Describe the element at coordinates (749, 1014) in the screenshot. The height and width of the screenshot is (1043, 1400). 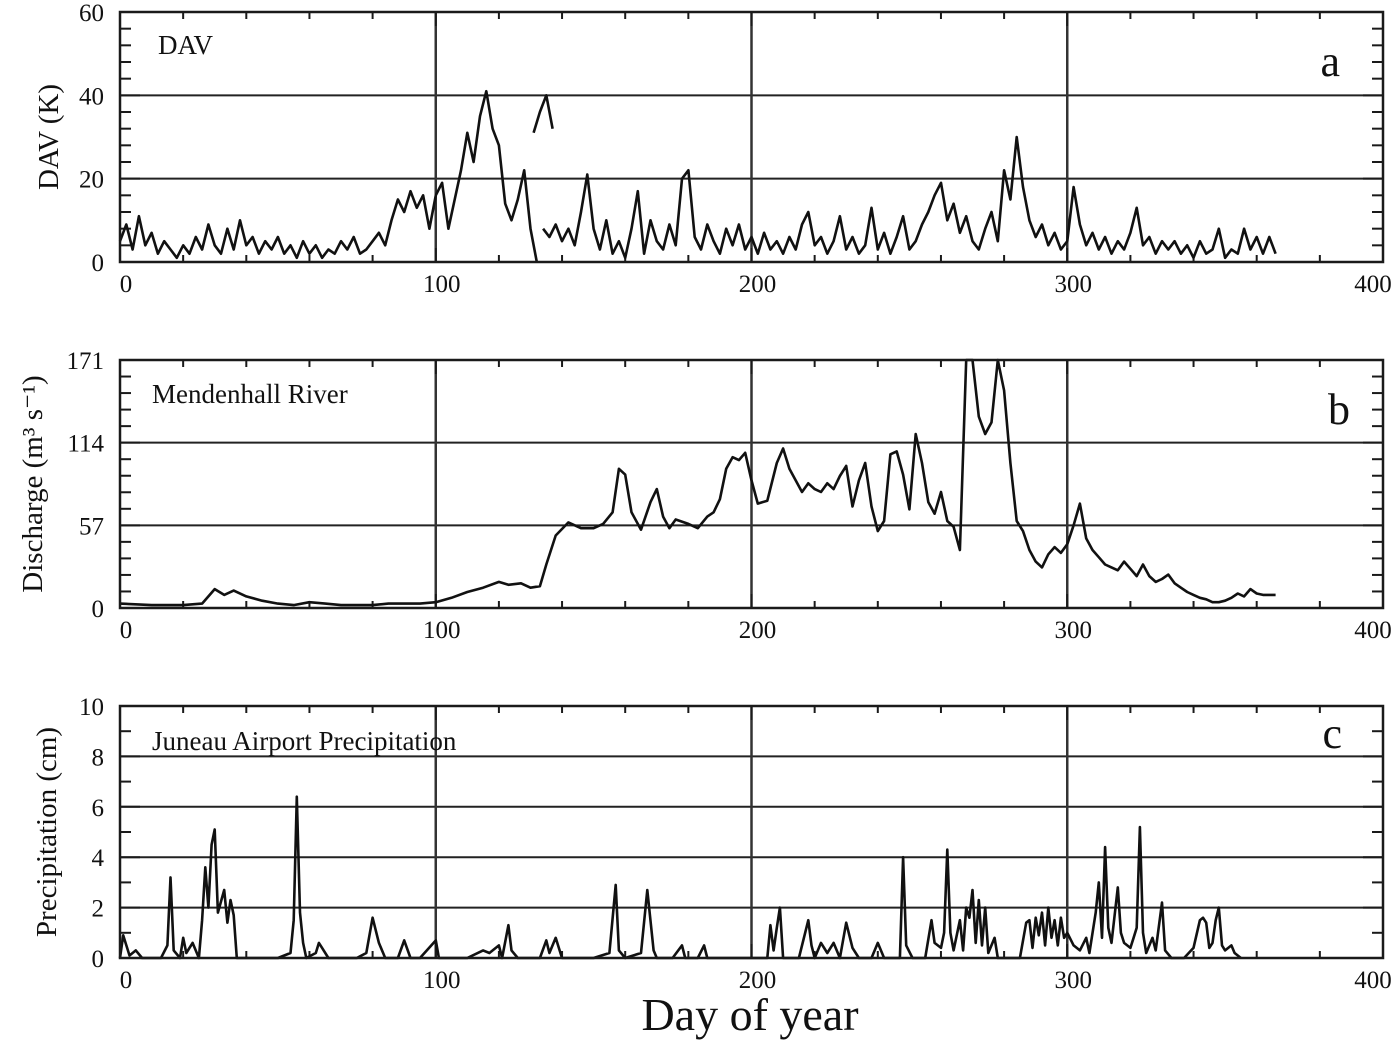
I see `x-axis-title: Day of year` at that location.